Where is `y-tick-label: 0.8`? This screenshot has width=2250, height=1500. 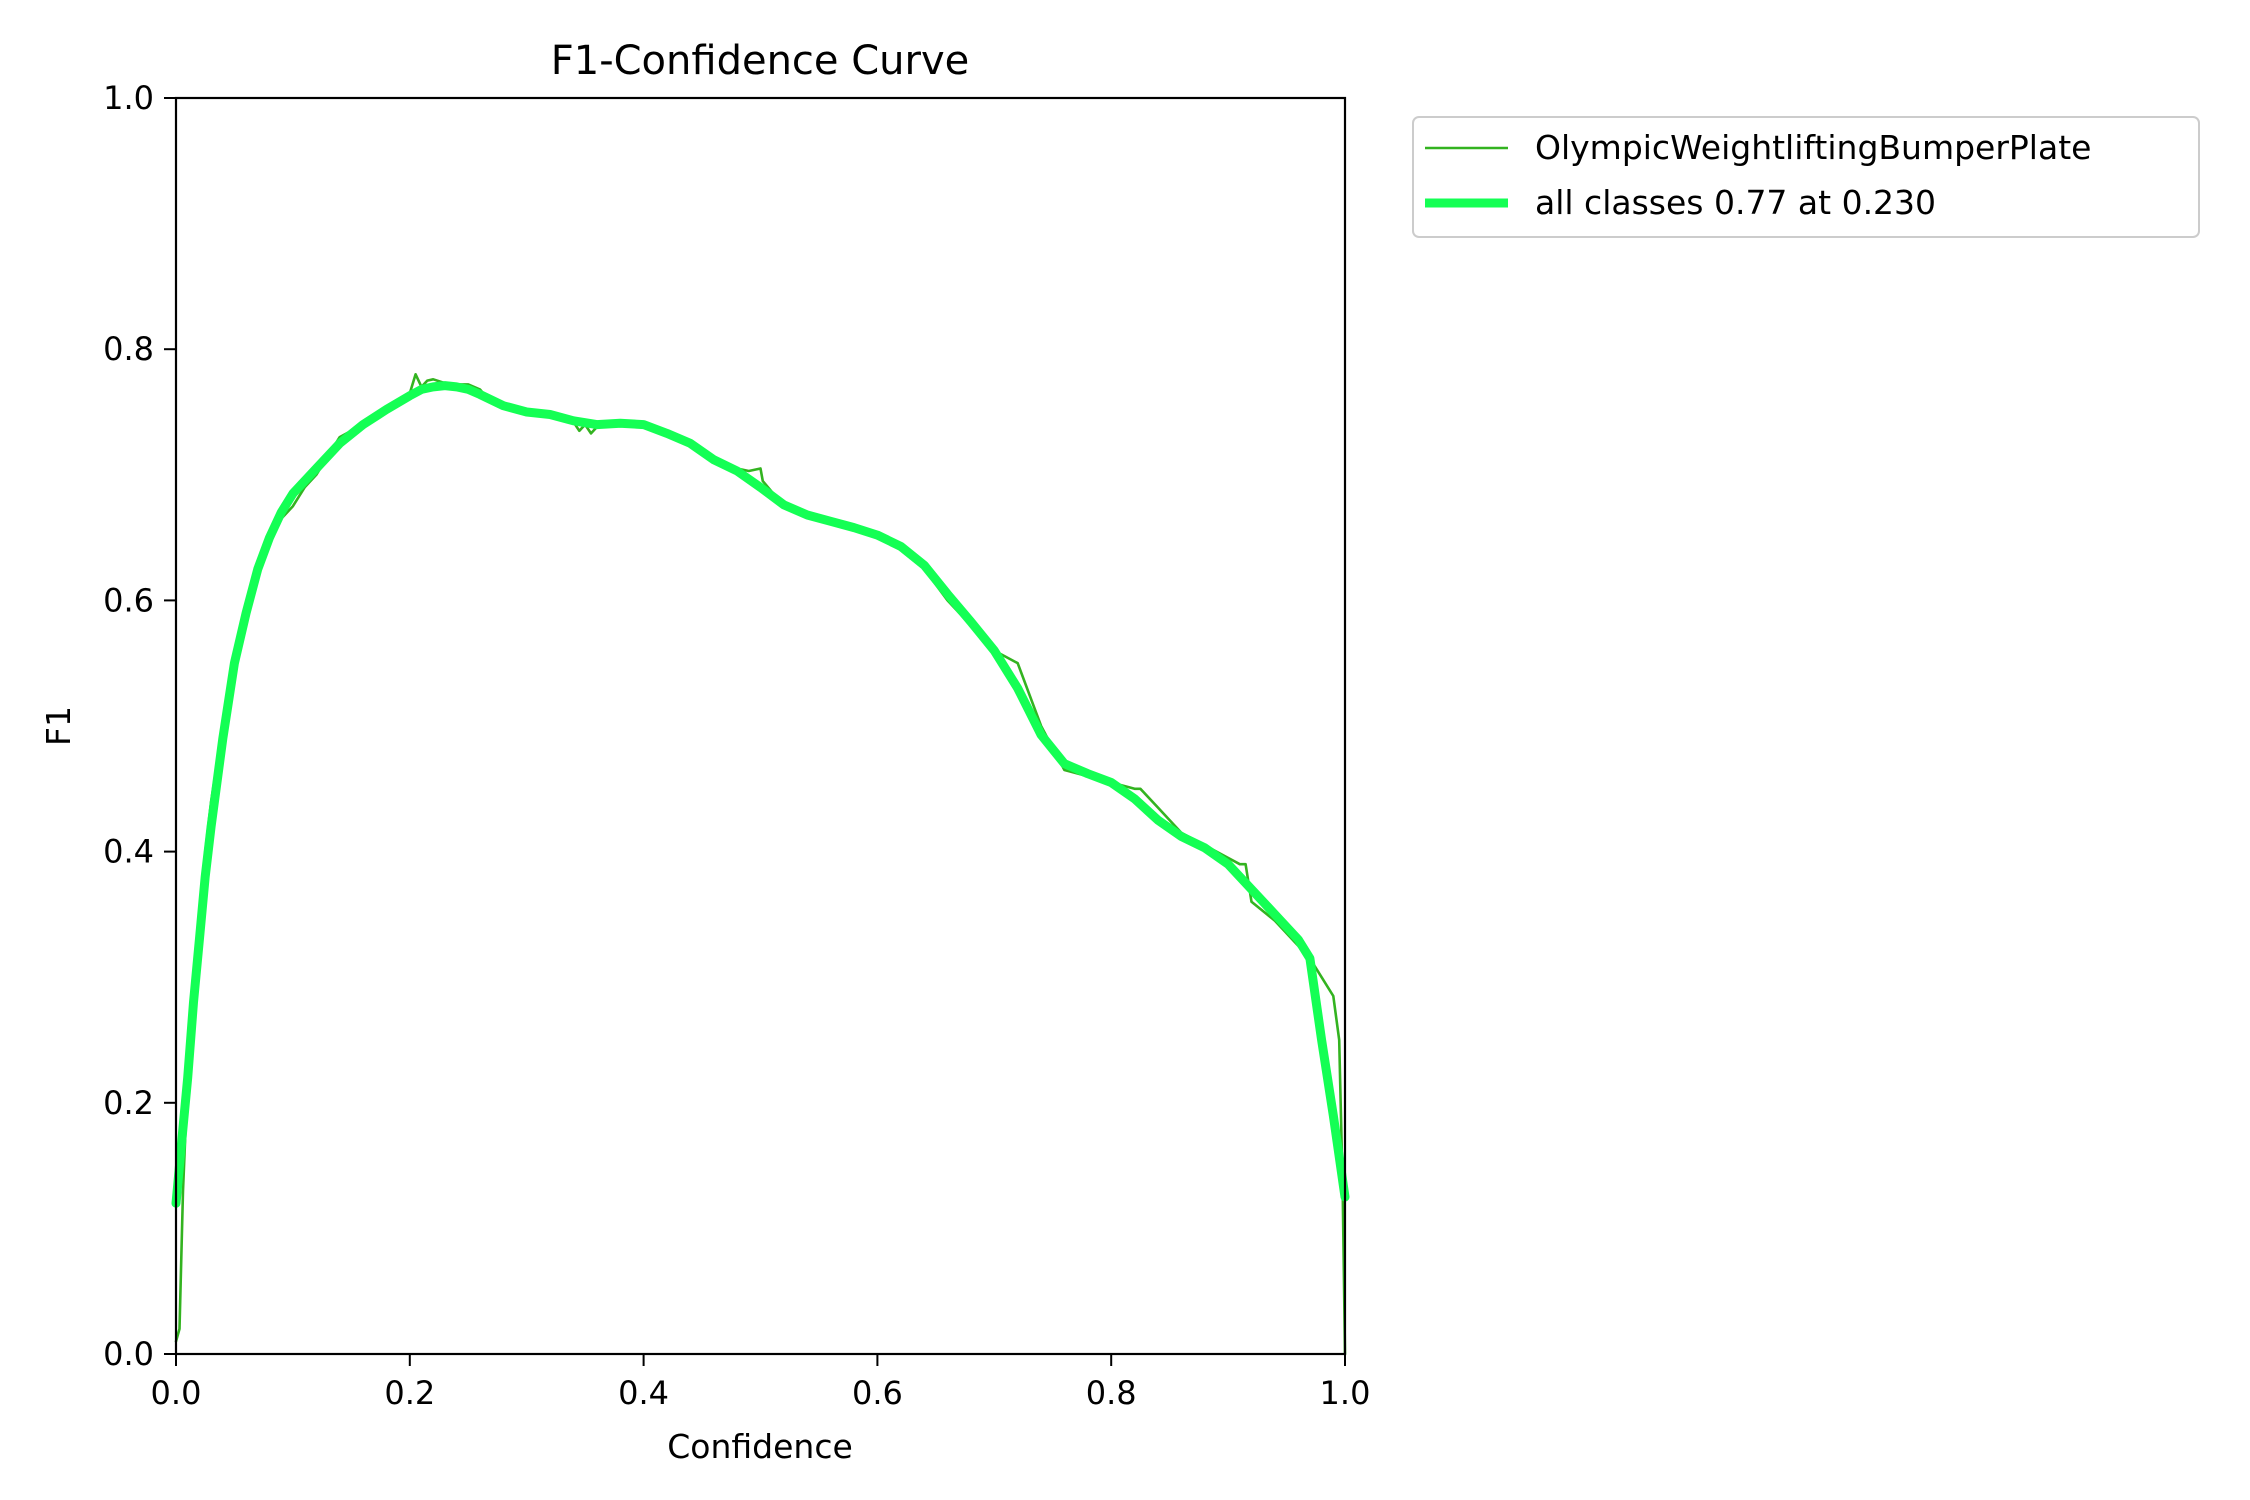
y-tick-label: 0.8 is located at coordinates (128, 349).